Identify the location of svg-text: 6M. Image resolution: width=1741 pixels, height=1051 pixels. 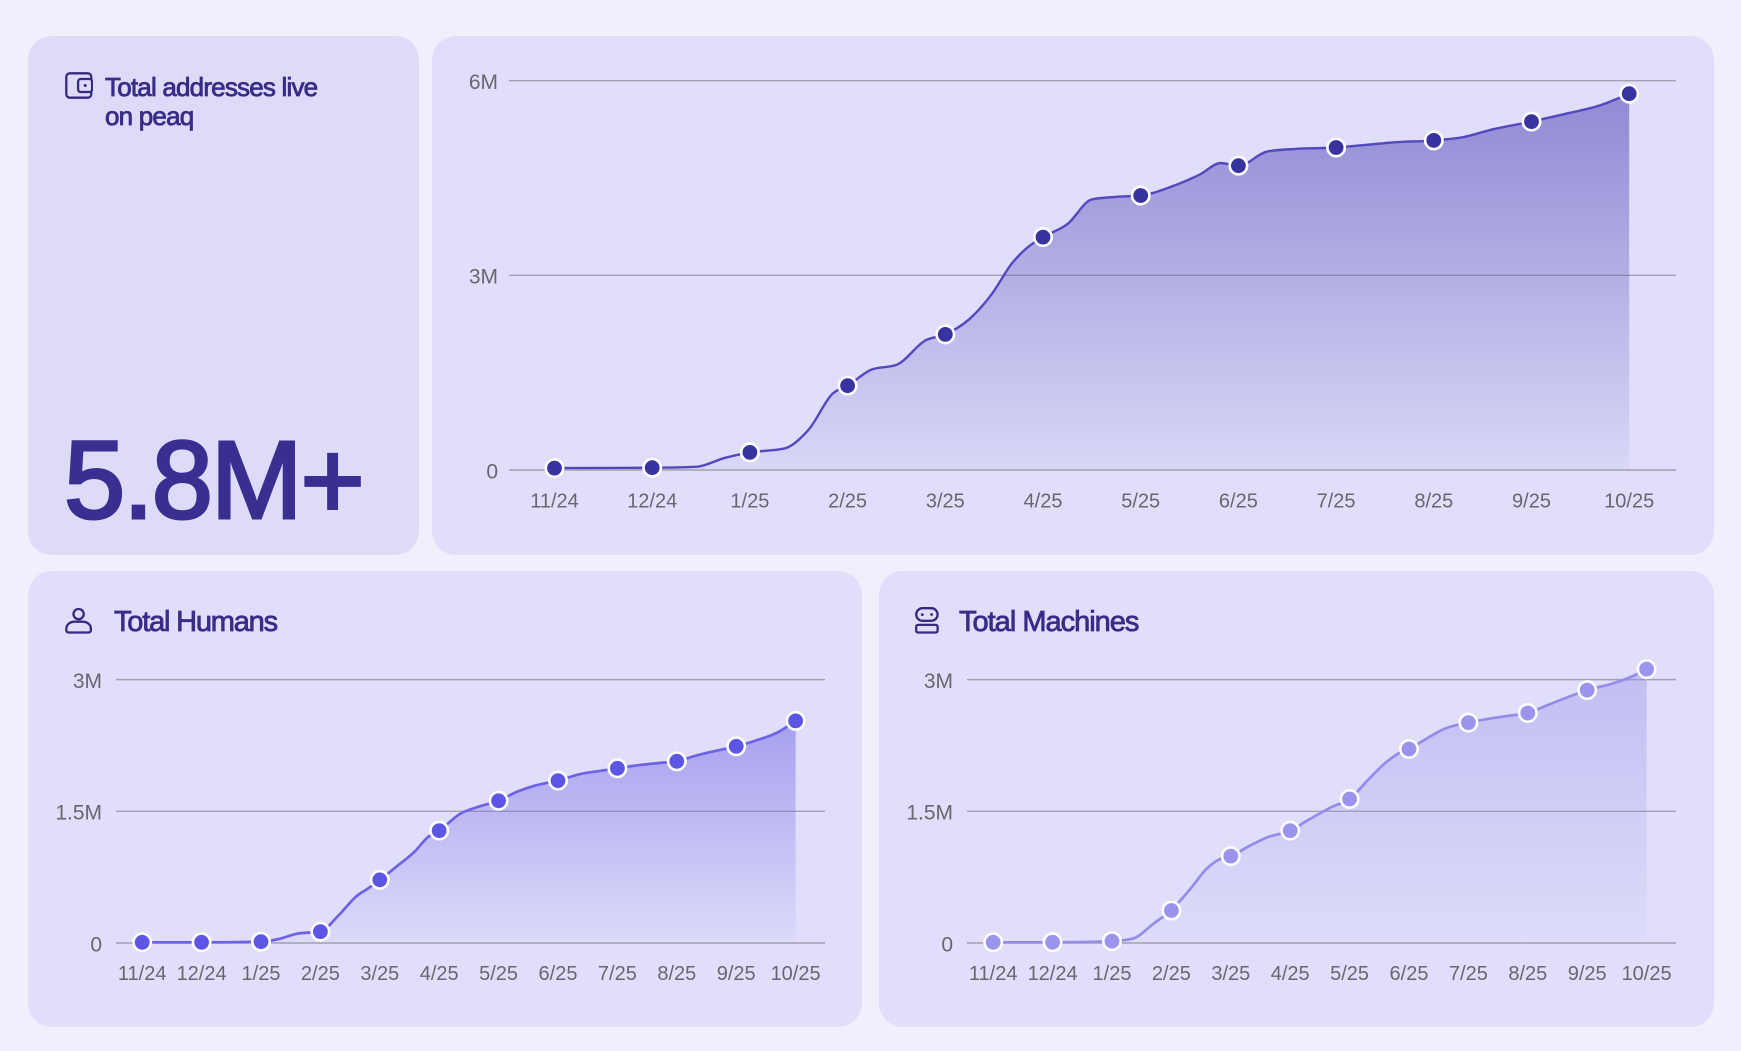
(483, 82).